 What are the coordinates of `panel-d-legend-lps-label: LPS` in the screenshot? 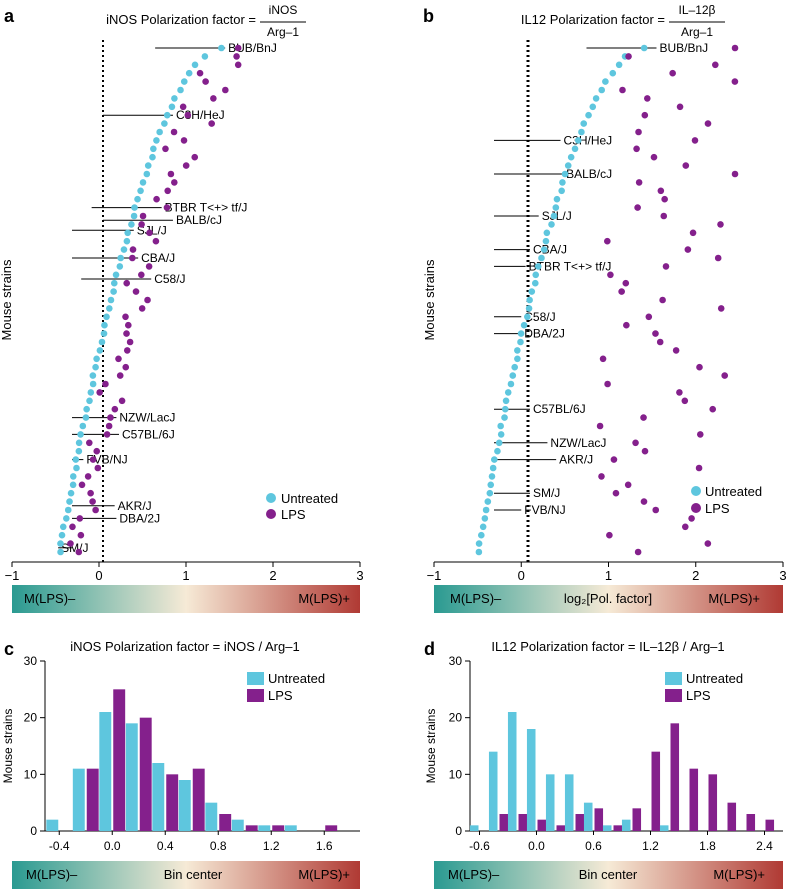 It's located at (698, 695).